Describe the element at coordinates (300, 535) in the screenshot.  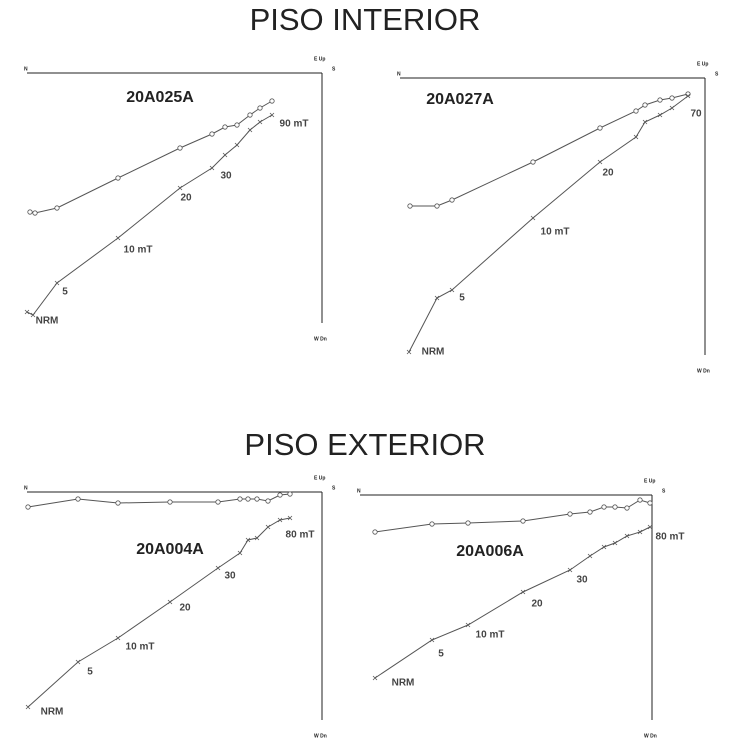
I see `step-label: 80 mT` at that location.